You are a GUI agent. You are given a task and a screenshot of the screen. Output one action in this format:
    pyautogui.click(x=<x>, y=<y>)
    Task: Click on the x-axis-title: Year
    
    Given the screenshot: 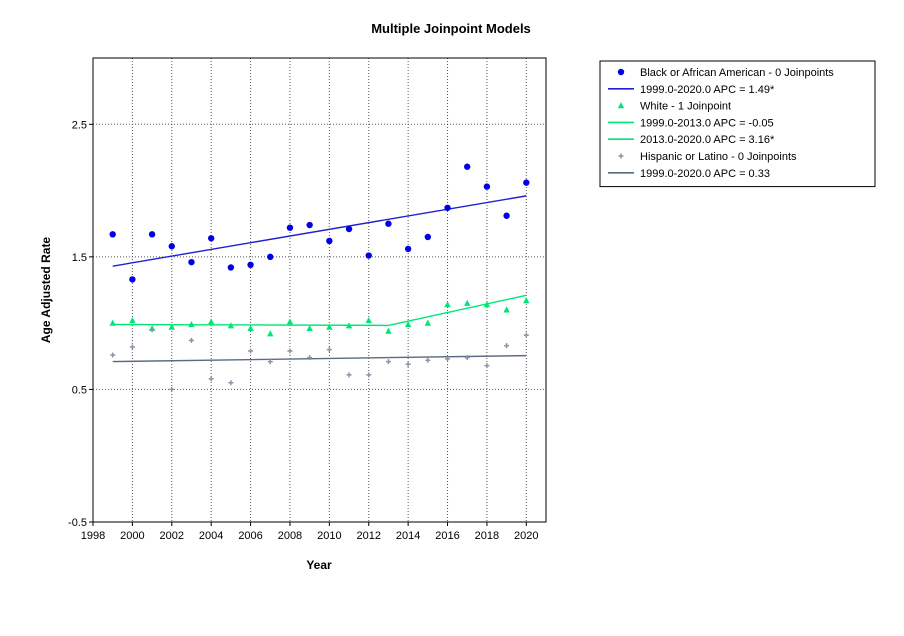 What is the action you would take?
    pyautogui.click(x=319, y=565)
    